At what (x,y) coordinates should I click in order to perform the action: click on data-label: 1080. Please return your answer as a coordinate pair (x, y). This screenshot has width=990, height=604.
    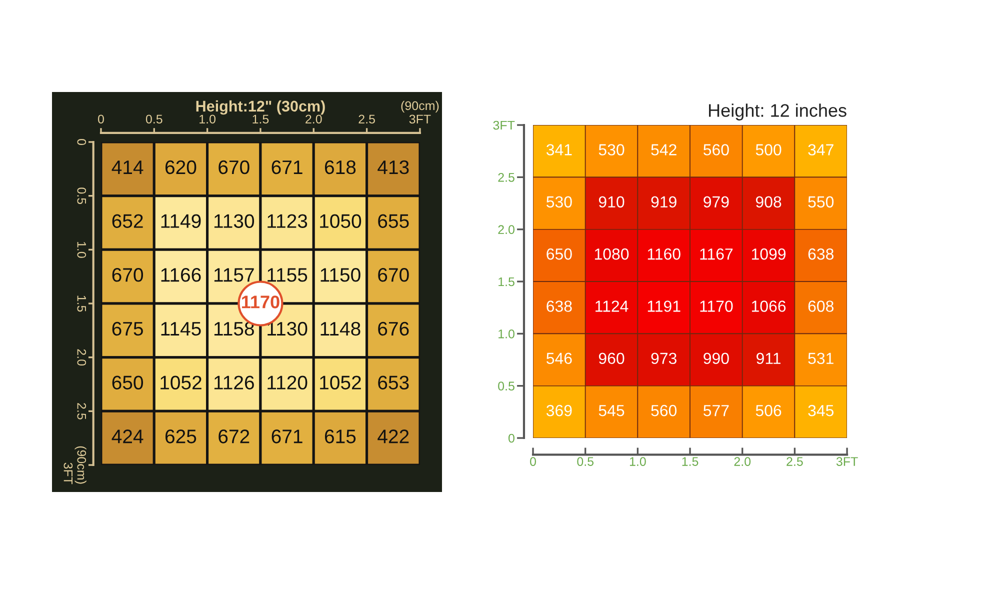
    Looking at the image, I should click on (611, 254).